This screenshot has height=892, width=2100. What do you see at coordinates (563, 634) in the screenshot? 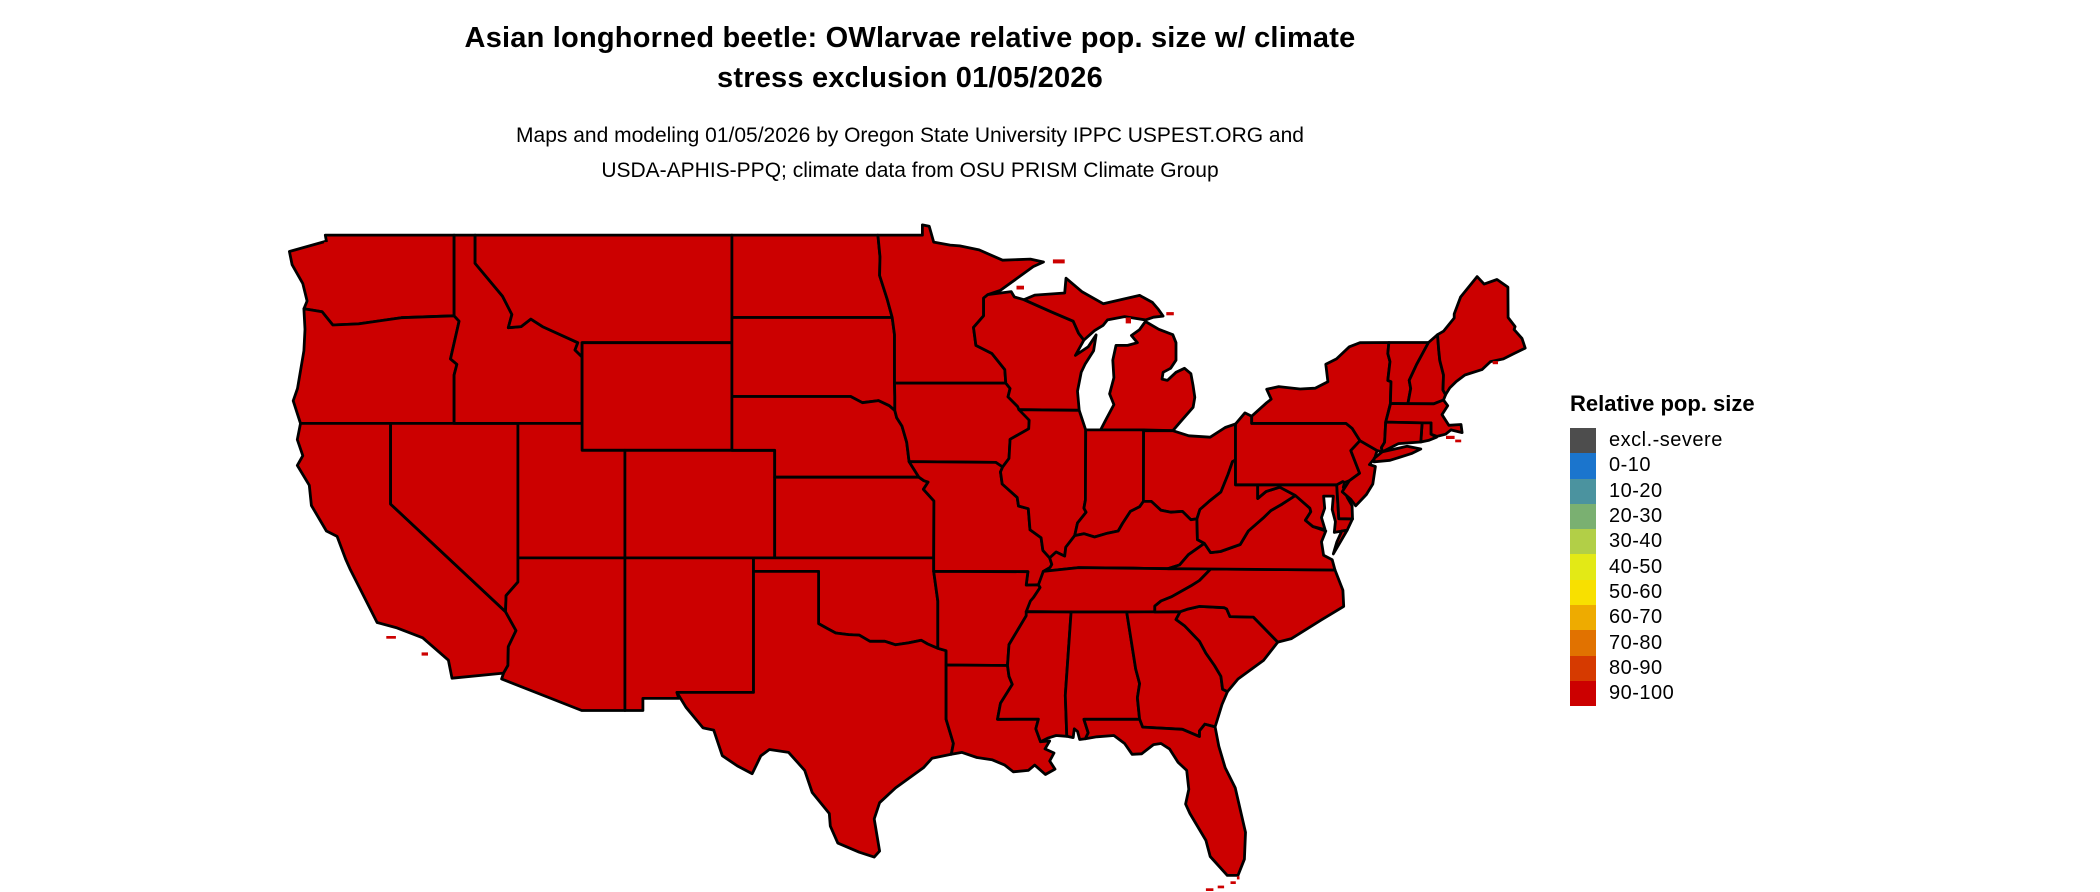
I see `state-az` at bounding box center [563, 634].